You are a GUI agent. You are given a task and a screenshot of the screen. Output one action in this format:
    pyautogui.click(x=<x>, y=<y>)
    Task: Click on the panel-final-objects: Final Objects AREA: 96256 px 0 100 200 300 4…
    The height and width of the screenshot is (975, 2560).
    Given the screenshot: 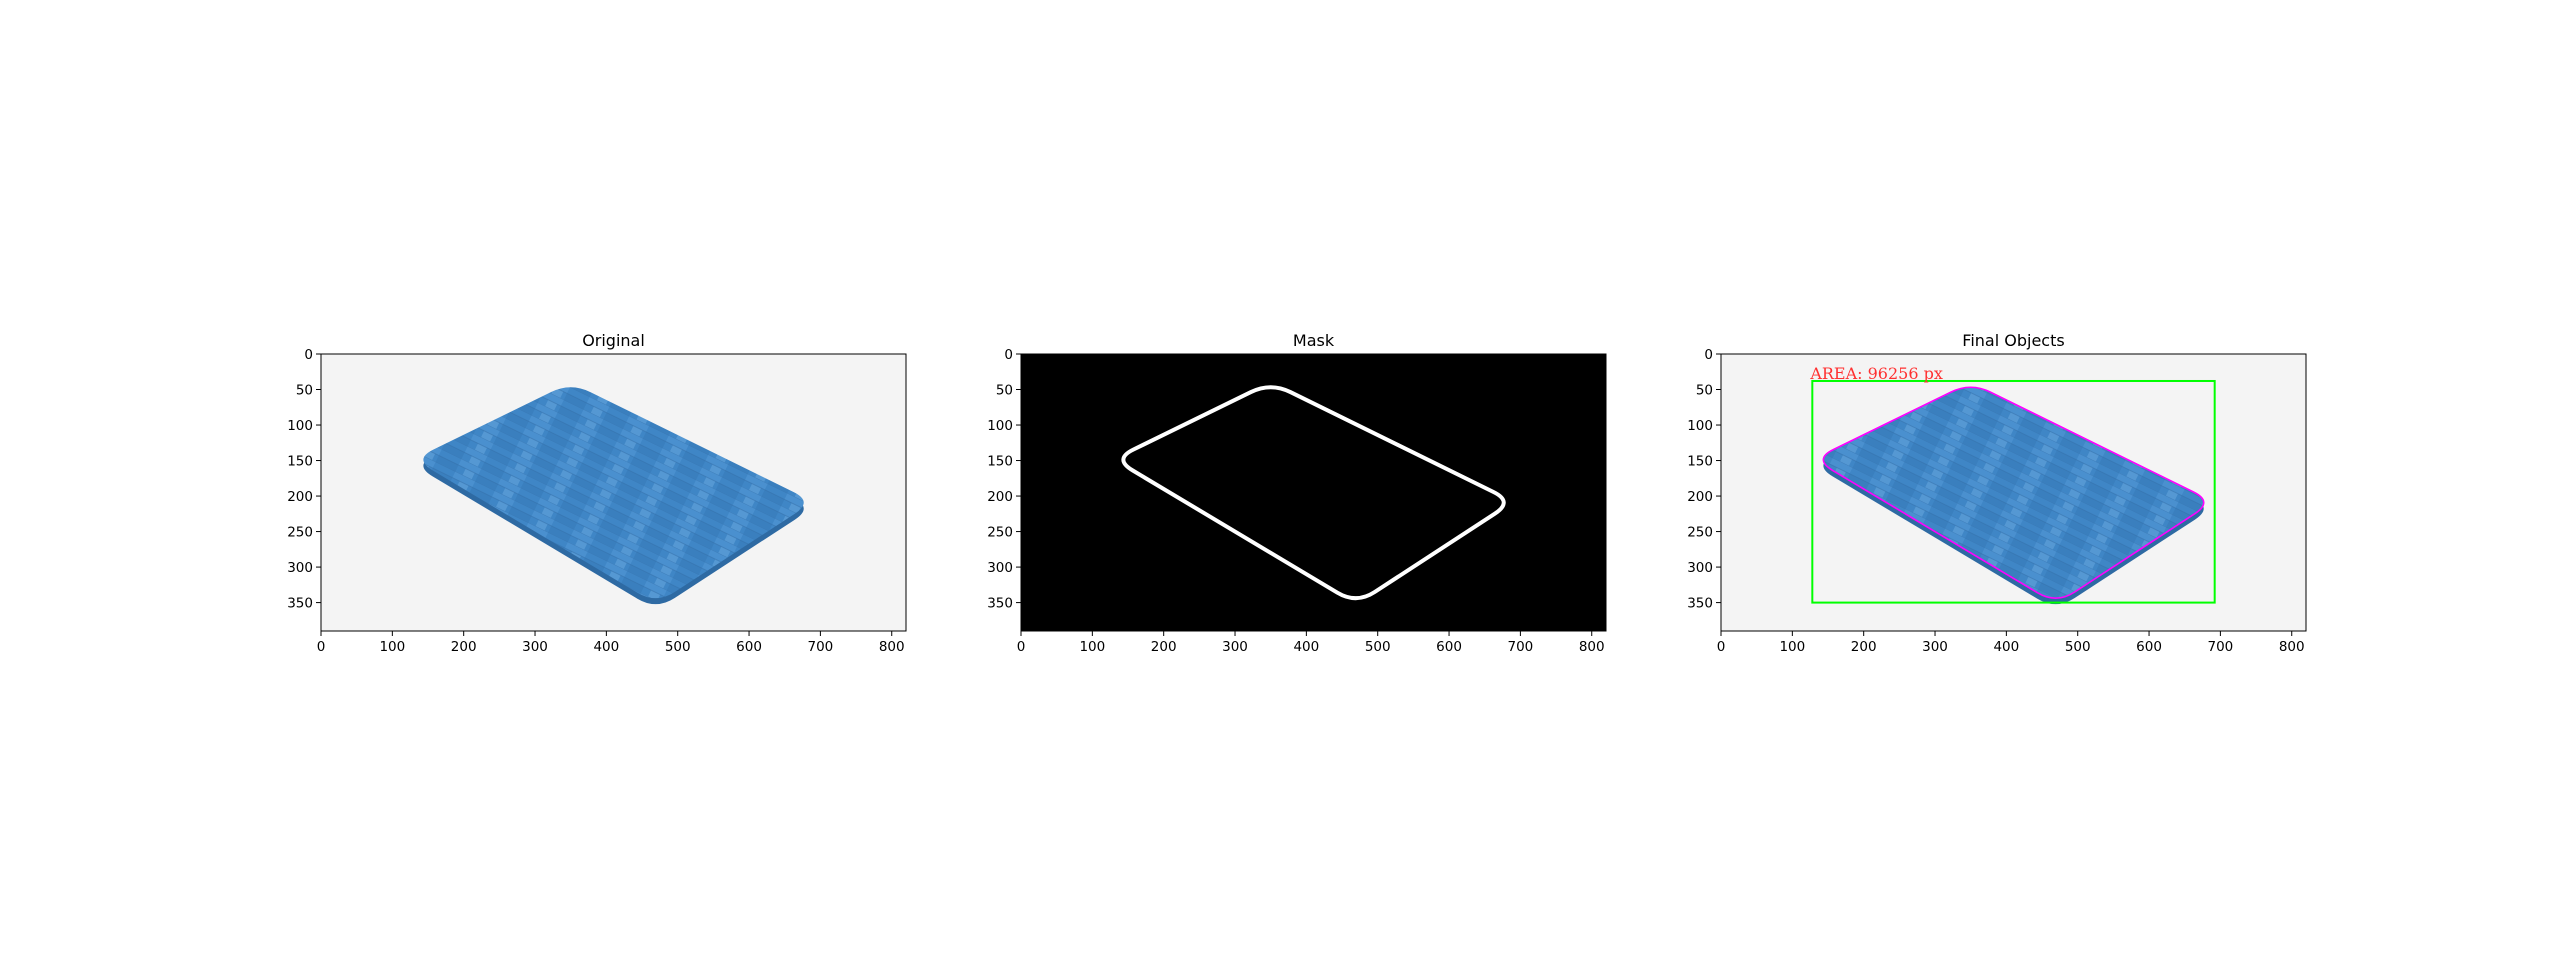 What is the action you would take?
    pyautogui.click(x=1997, y=493)
    